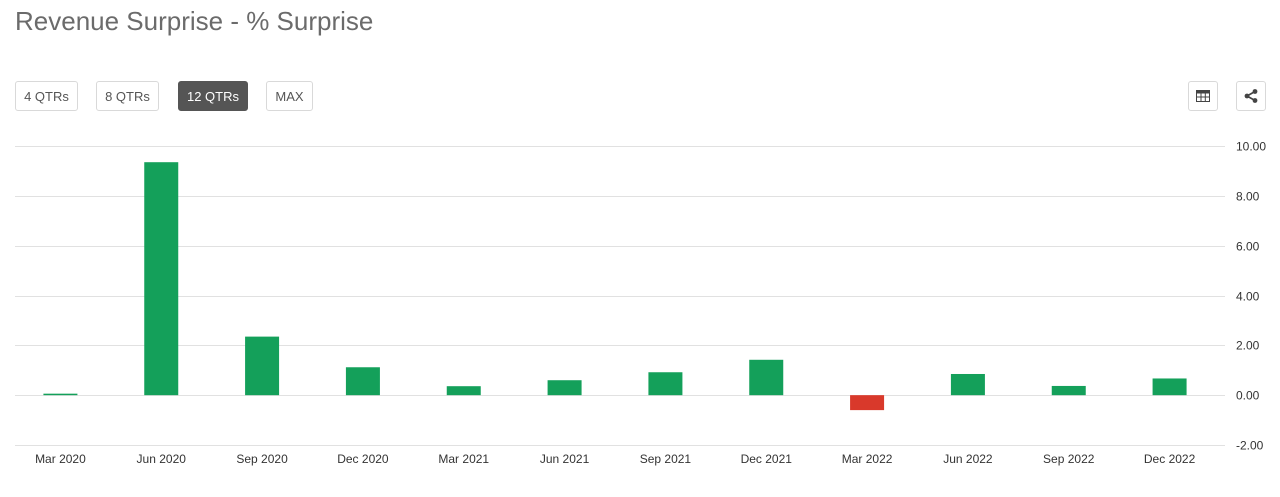 This screenshot has height=497, width=1280. Describe the element at coordinates (1069, 459) in the screenshot. I see `x-tick-label: Sep 2022` at that location.